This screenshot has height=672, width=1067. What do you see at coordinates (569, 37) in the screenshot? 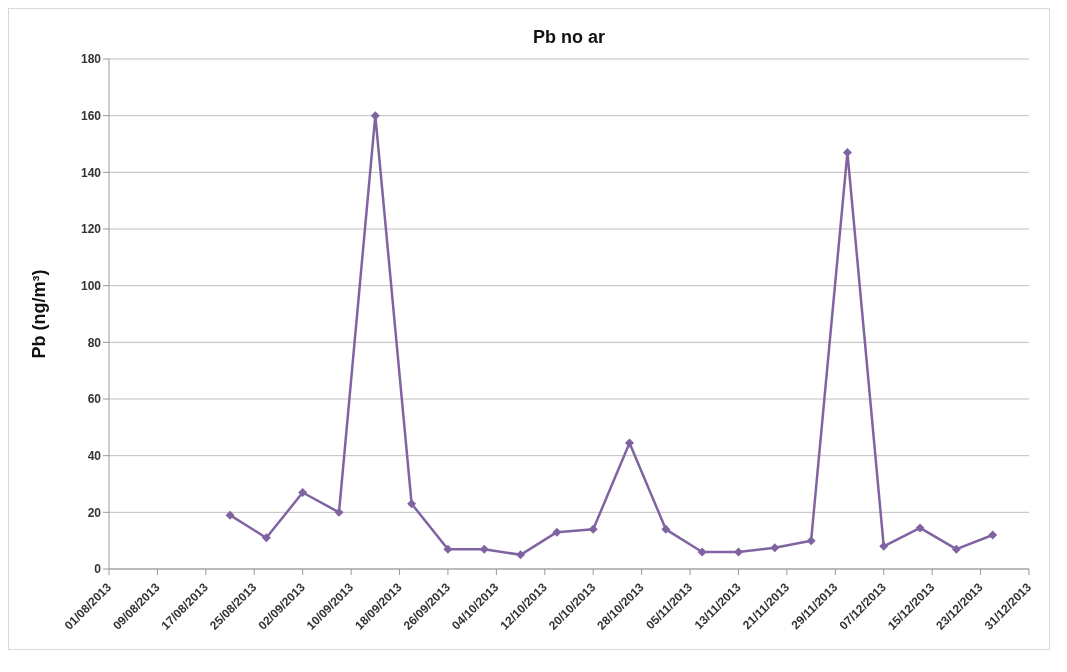
I see `chart-title: Pb no ar` at bounding box center [569, 37].